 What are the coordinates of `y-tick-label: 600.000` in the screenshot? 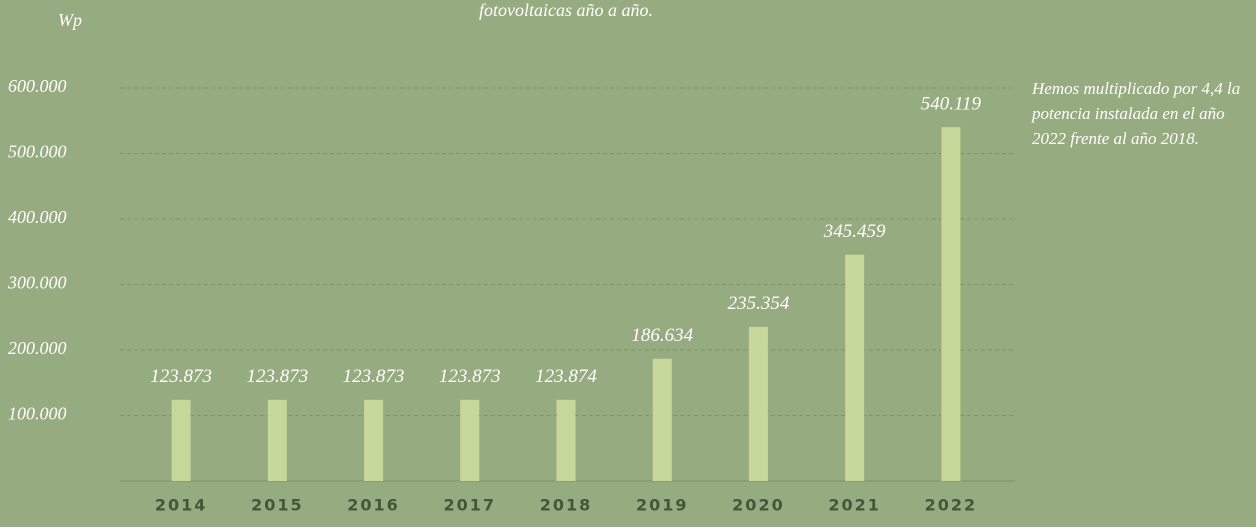 It's located at (37, 86).